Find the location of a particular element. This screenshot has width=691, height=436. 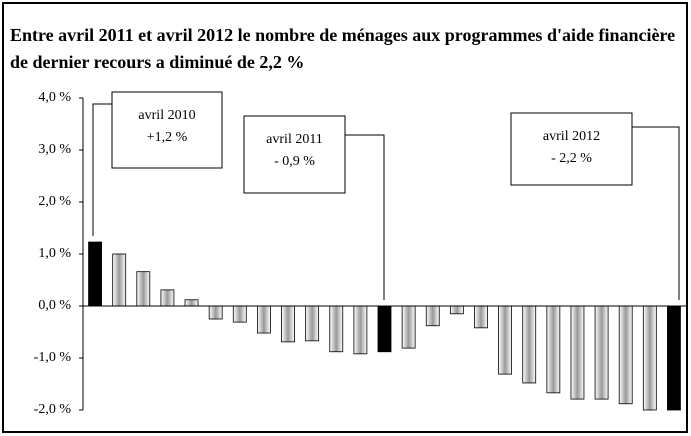

y-tick-label: 1,0 % is located at coordinates (54, 253).